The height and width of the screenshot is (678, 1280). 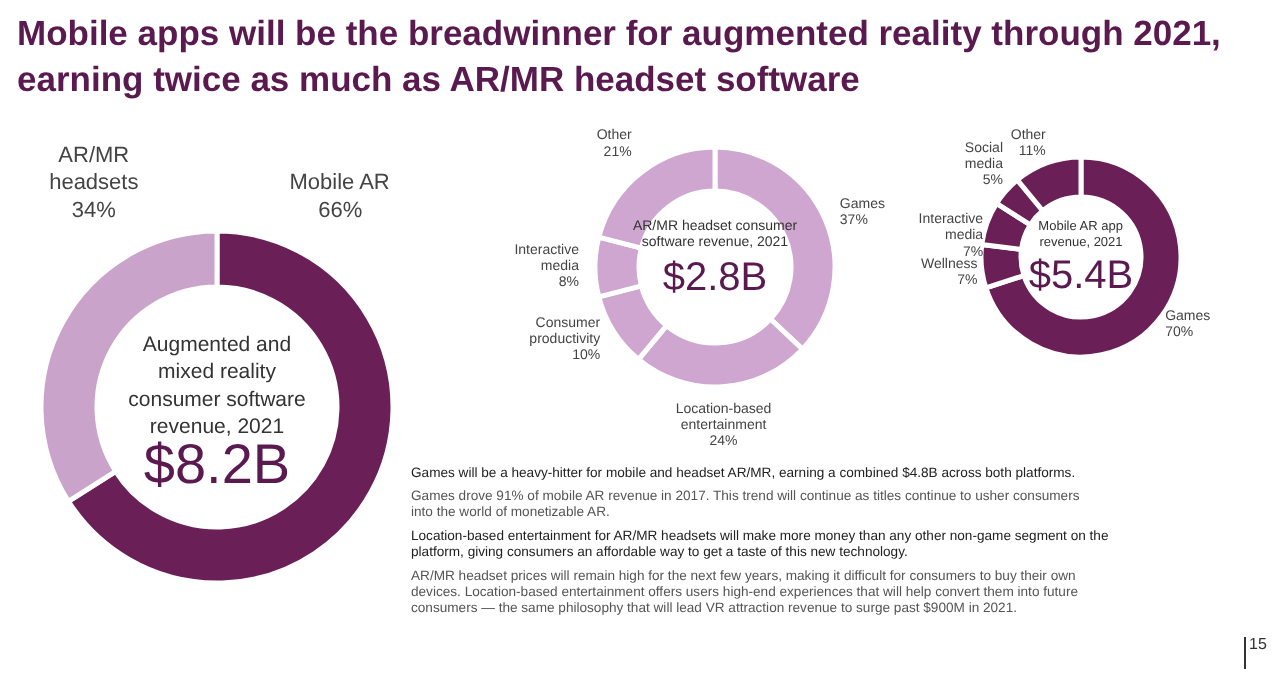 I want to click on text: $5.4B, so click(x=1081, y=275).